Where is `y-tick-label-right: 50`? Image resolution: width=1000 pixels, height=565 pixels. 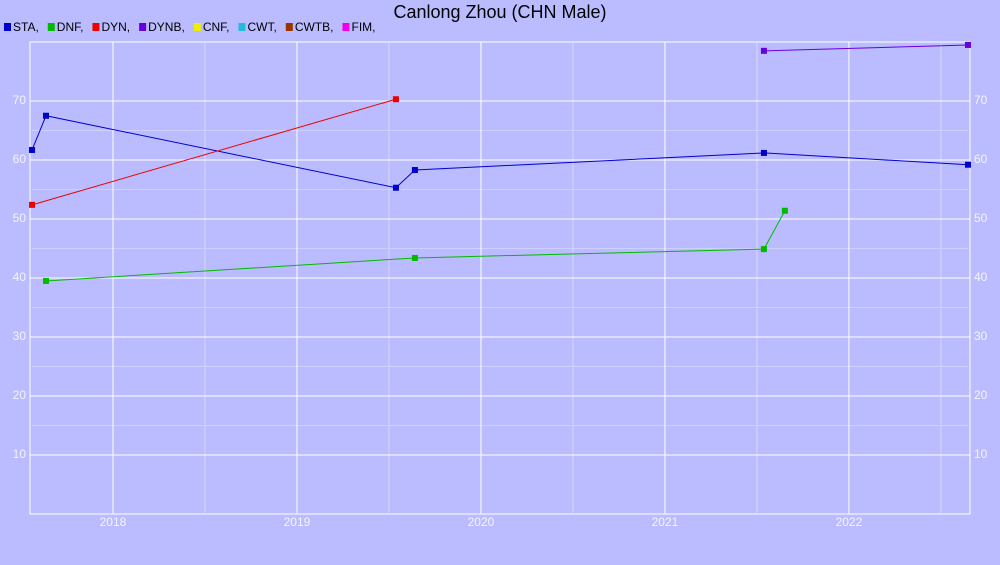
y-tick-label-right: 50 is located at coordinates (981, 218).